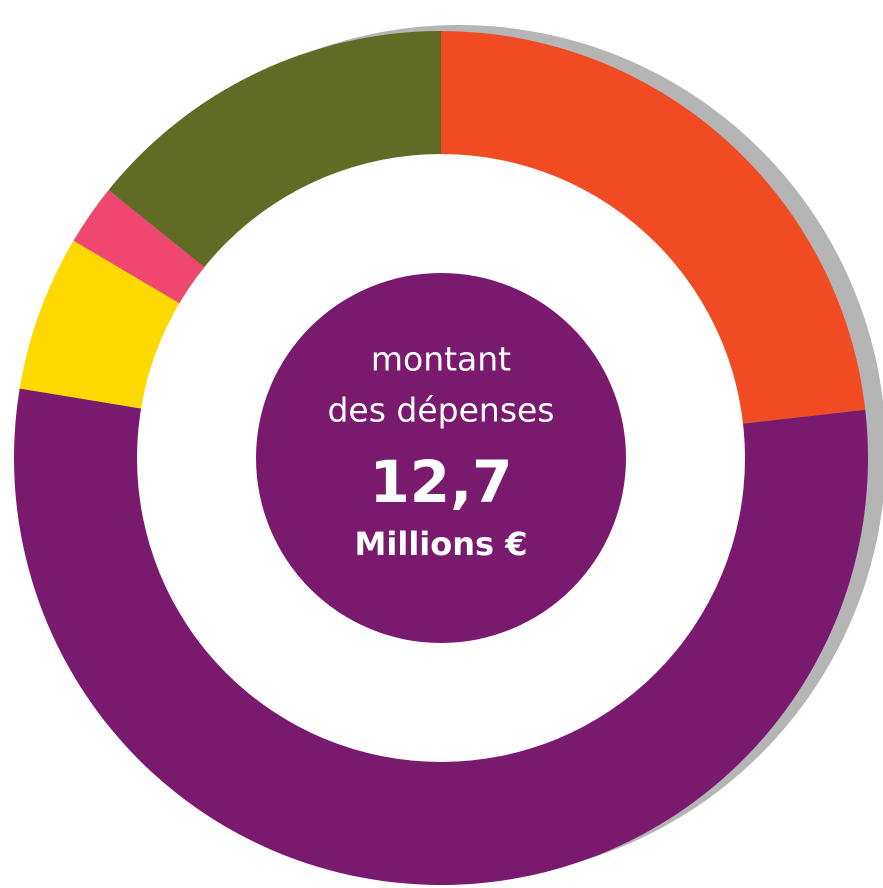 The width and height of the screenshot is (883, 888). What do you see at coordinates (440, 482) in the screenshot?
I see `center-value: 12,7` at bounding box center [440, 482].